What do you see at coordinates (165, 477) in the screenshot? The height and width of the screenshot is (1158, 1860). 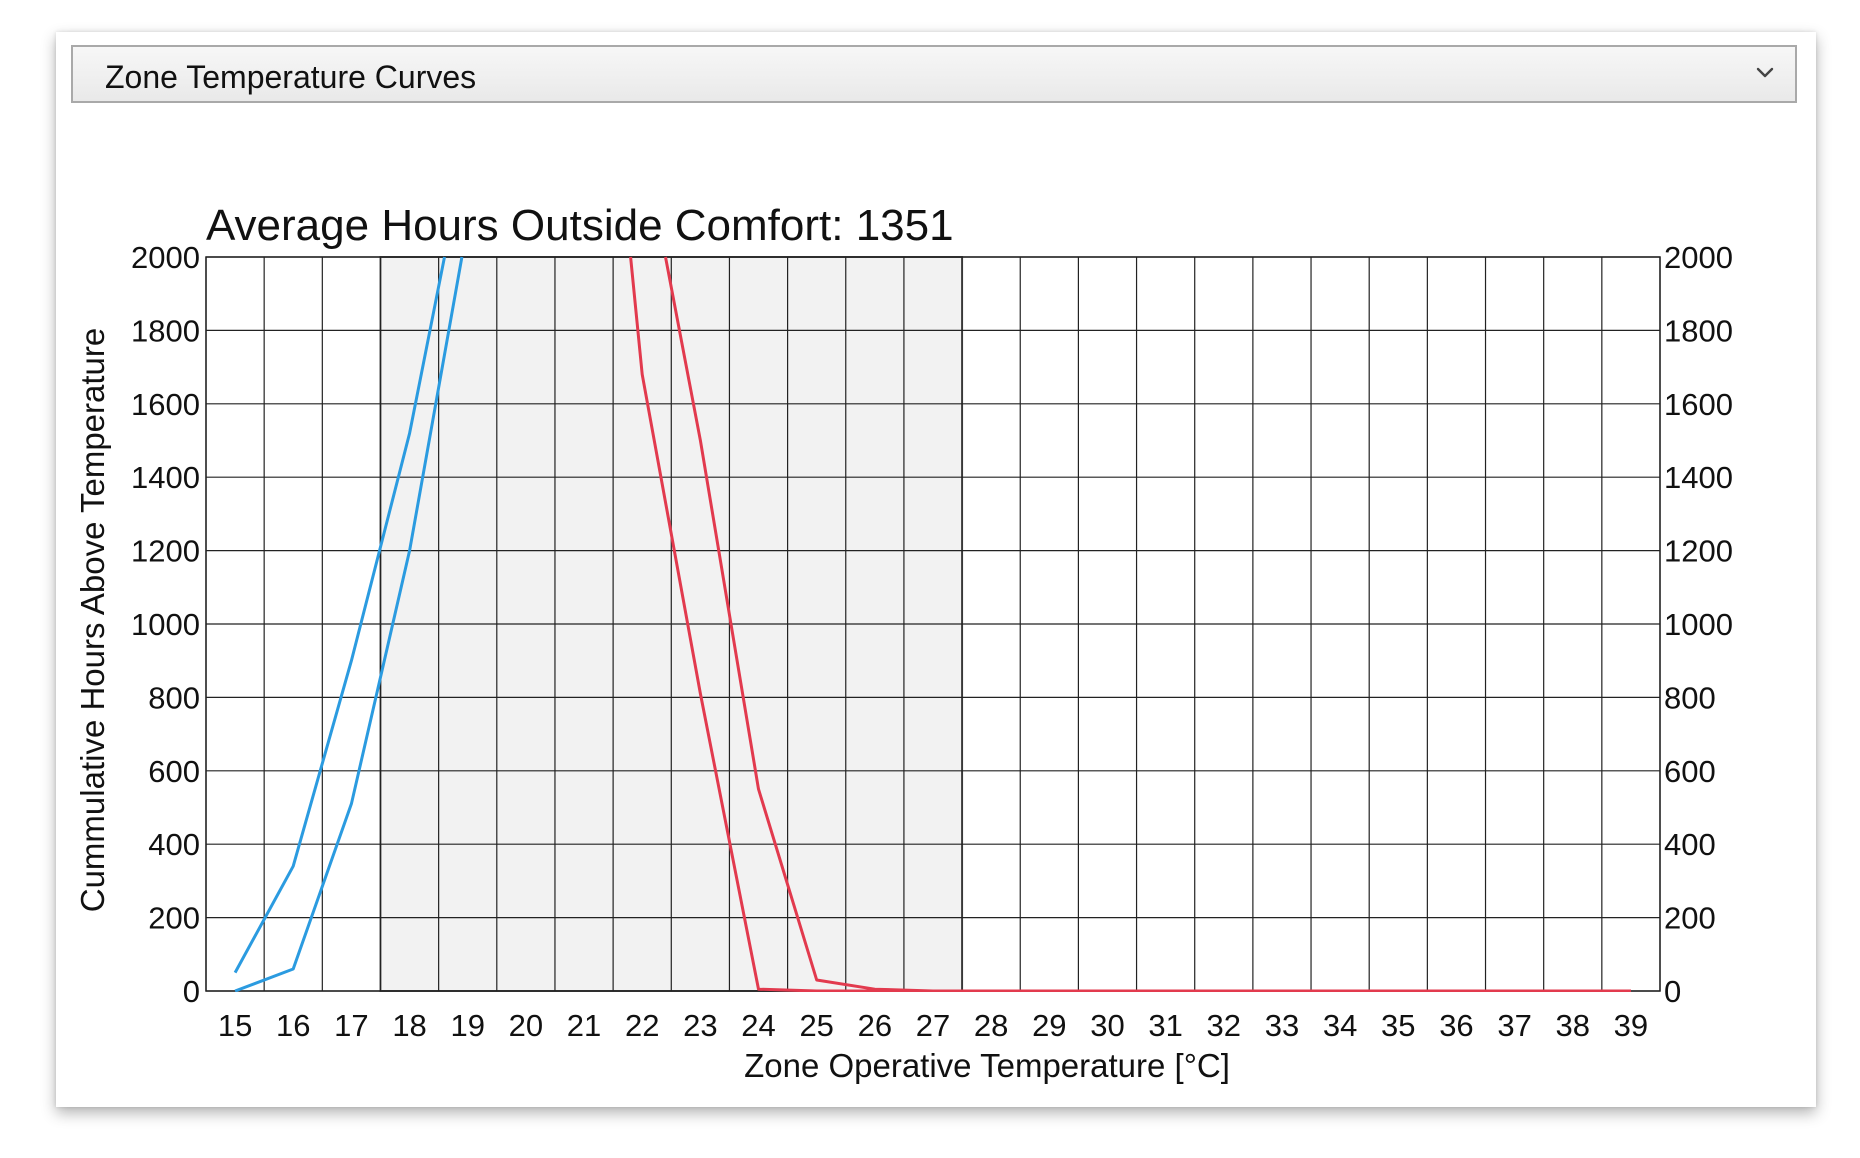 I see `y-tick-label-left: 1400` at bounding box center [165, 477].